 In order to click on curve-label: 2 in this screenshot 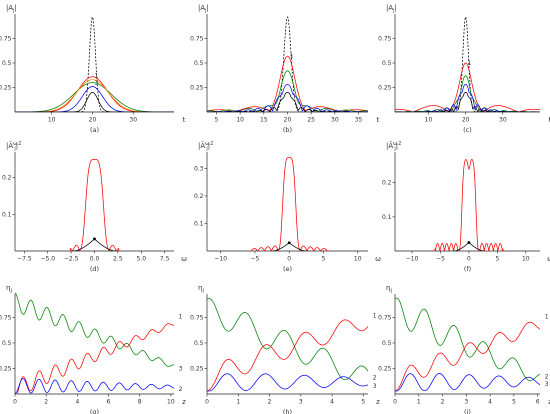, I will do `click(547, 377)`.